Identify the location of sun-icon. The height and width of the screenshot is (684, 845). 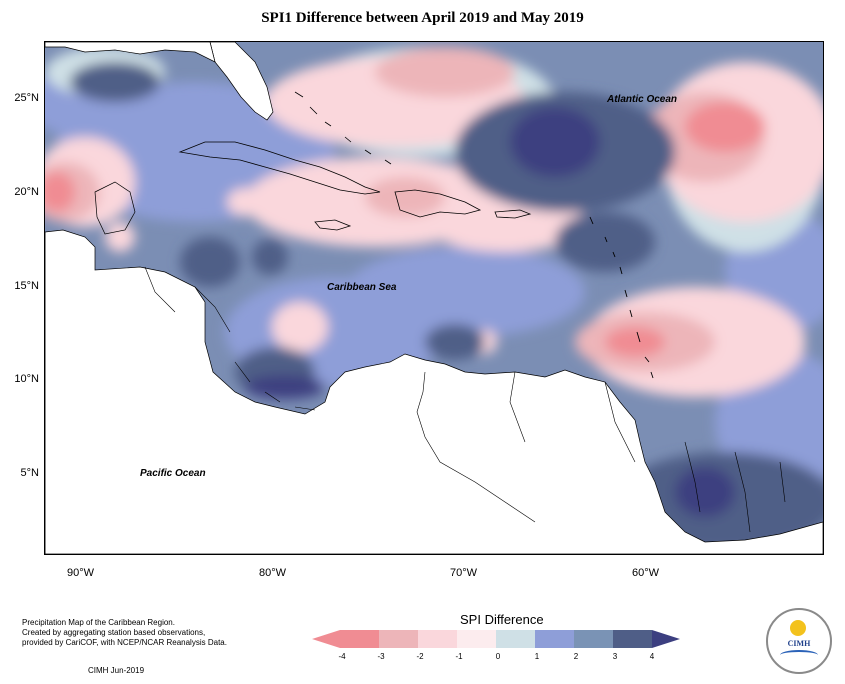
(798, 628).